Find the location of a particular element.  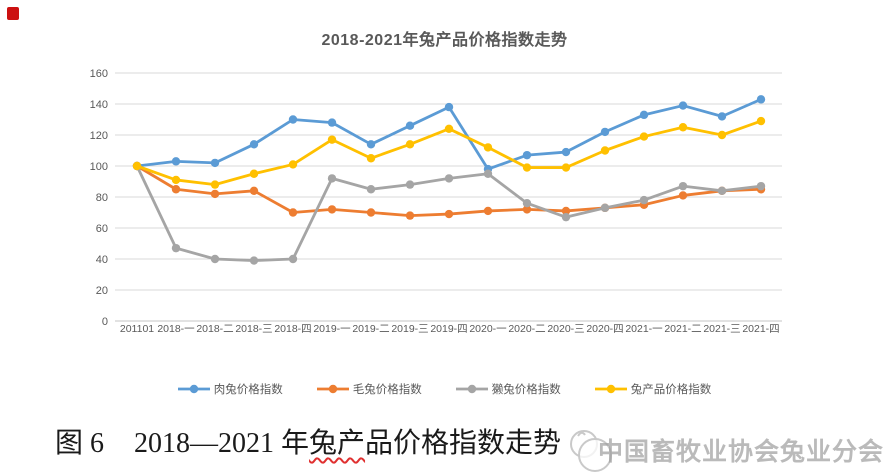

x-axis-tick-label: 2019-二 is located at coordinates (370, 329).